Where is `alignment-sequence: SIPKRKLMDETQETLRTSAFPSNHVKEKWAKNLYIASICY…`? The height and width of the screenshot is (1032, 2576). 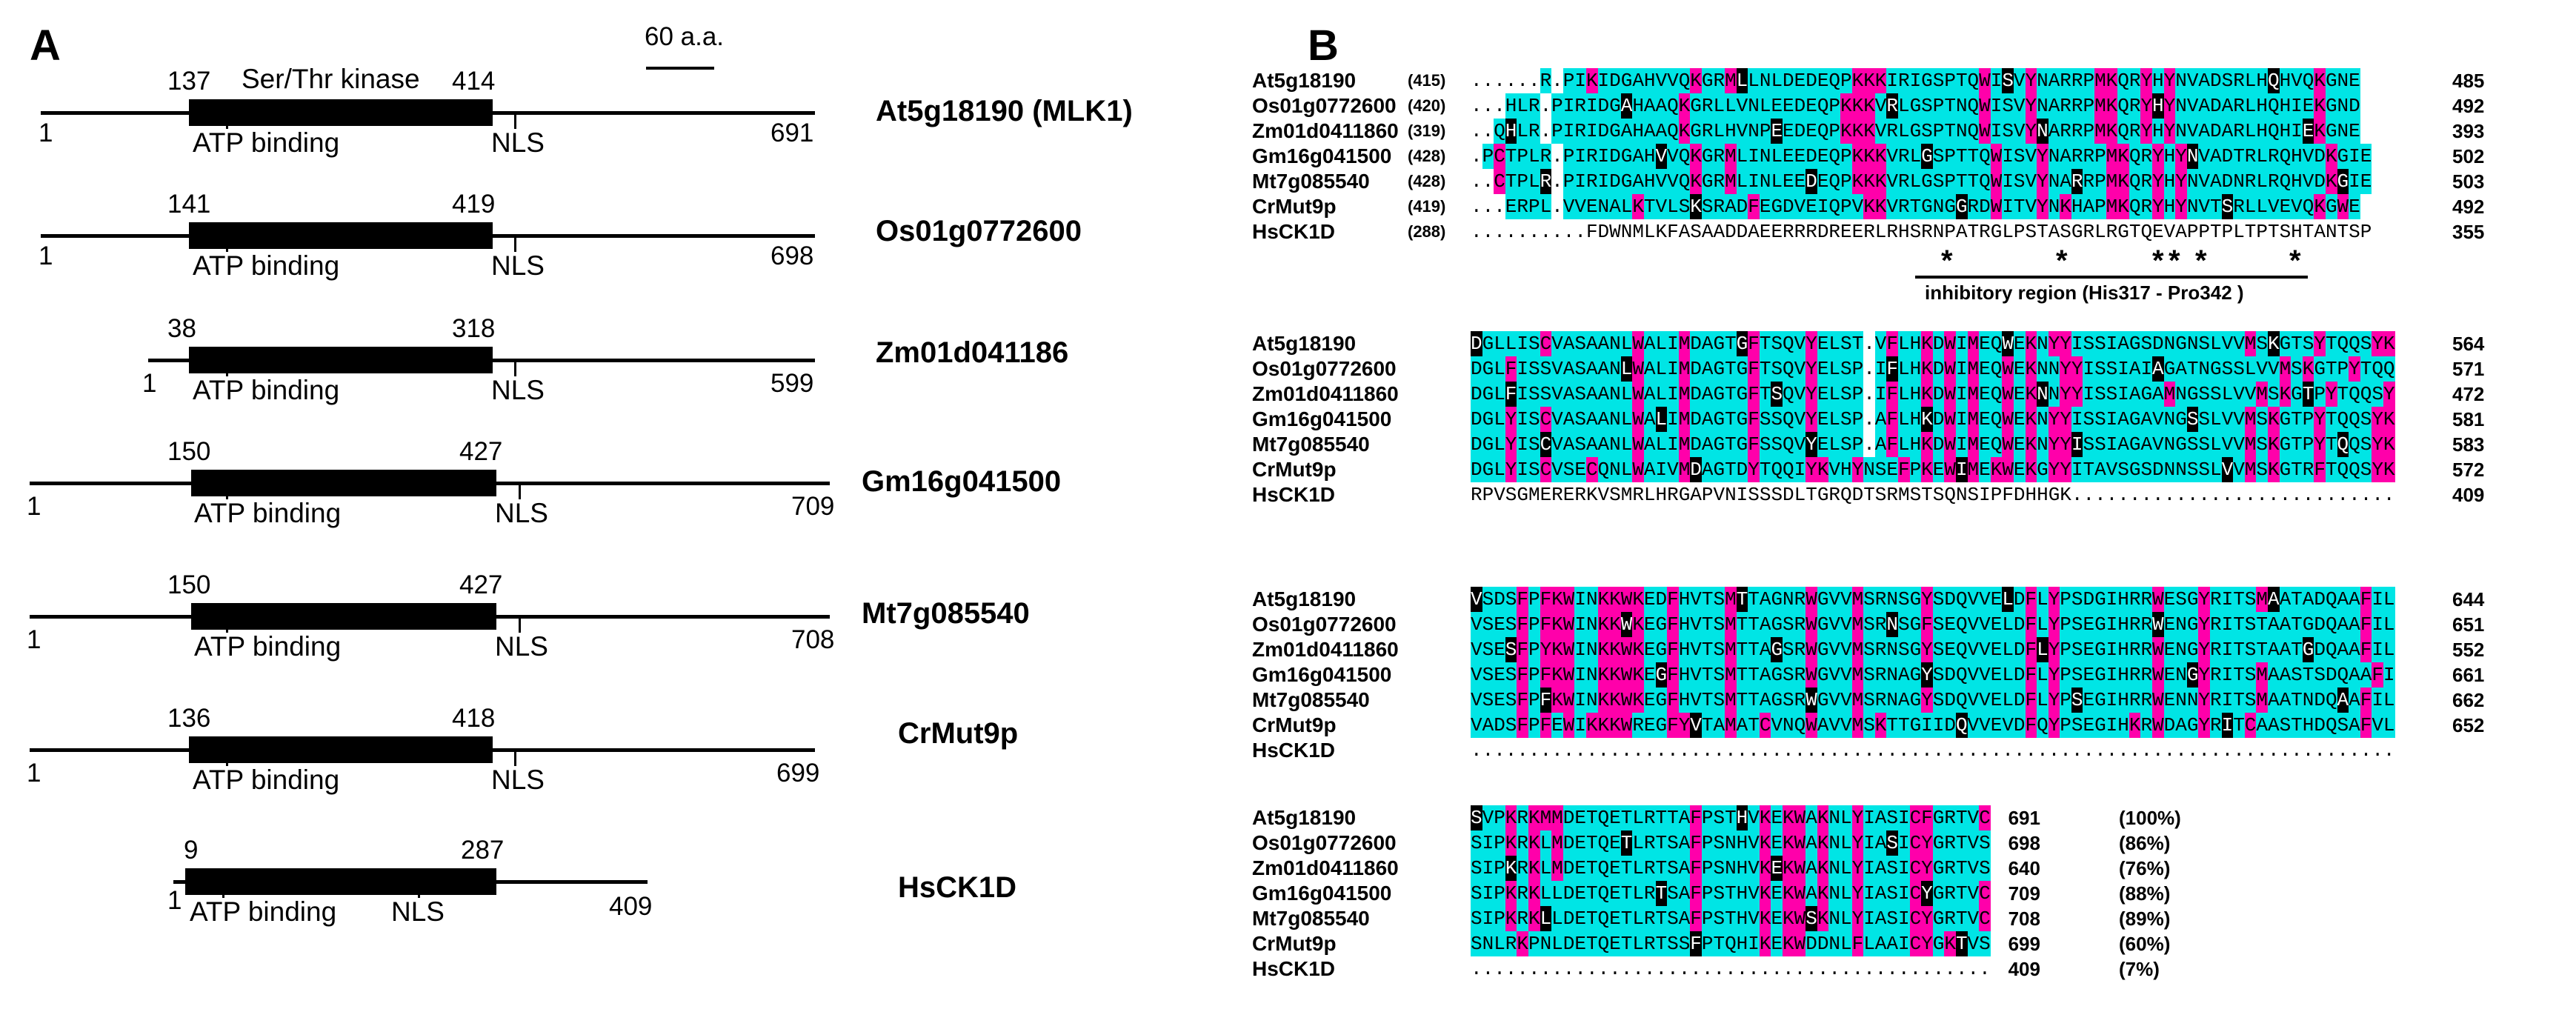
alignment-sequence: SIPKRKLMDETQETLRTSAFPSNHVKEKWAKNLYIASICY… is located at coordinates (1731, 843).